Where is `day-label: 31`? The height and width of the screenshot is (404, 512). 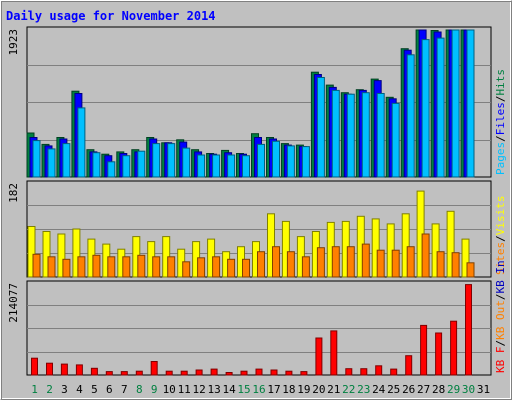 day-label: 31 is located at coordinates (483, 389).